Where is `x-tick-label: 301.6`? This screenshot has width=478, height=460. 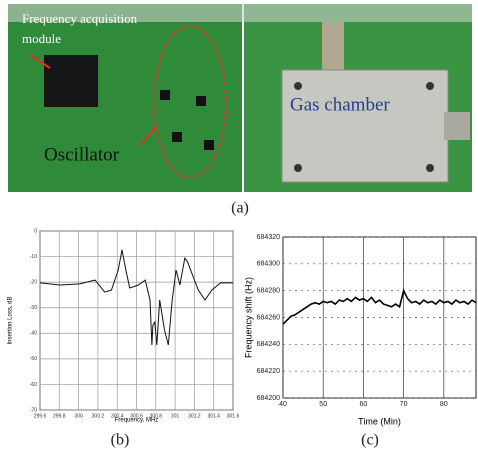 x-tick-label: 301.6 is located at coordinates (233, 416).